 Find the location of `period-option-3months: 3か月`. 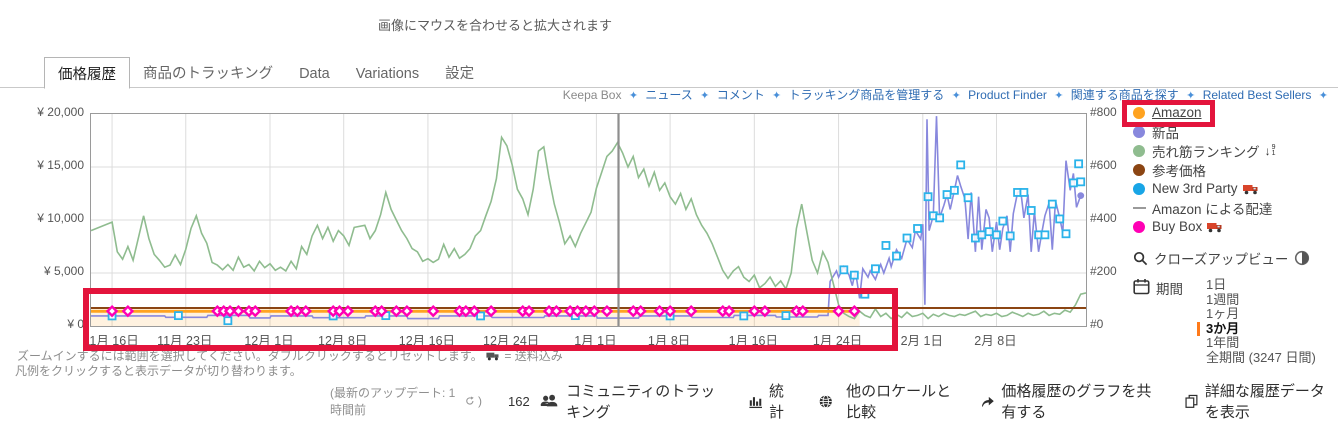

period-option-3months: 3か月 is located at coordinates (1256, 328).